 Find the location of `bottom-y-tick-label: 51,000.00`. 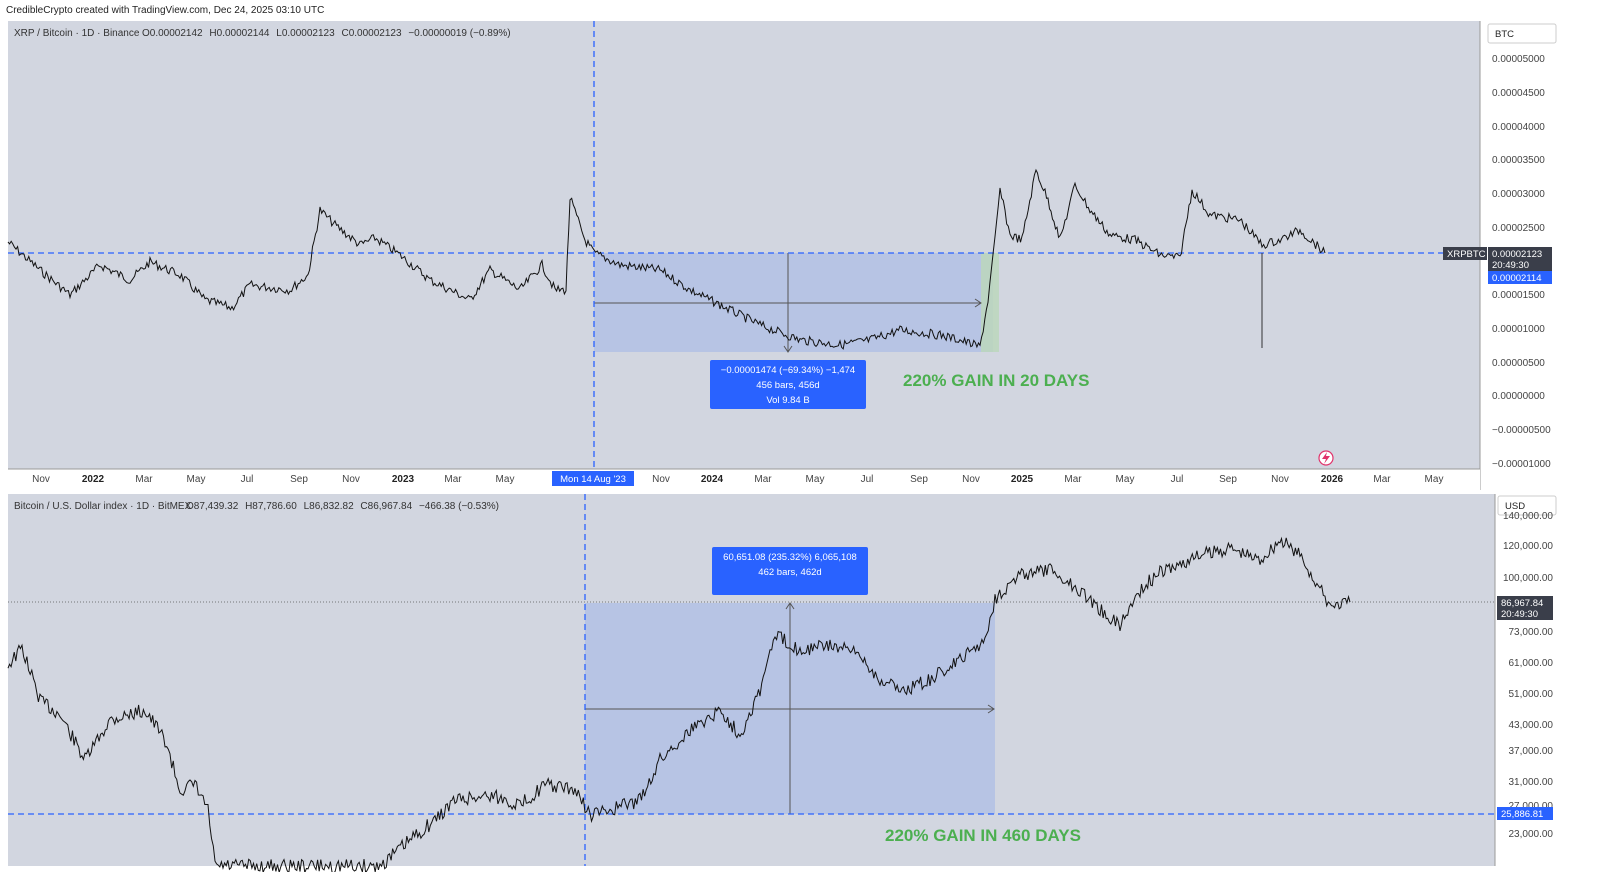

bottom-y-tick-label: 51,000.00 is located at coordinates (1531, 694).